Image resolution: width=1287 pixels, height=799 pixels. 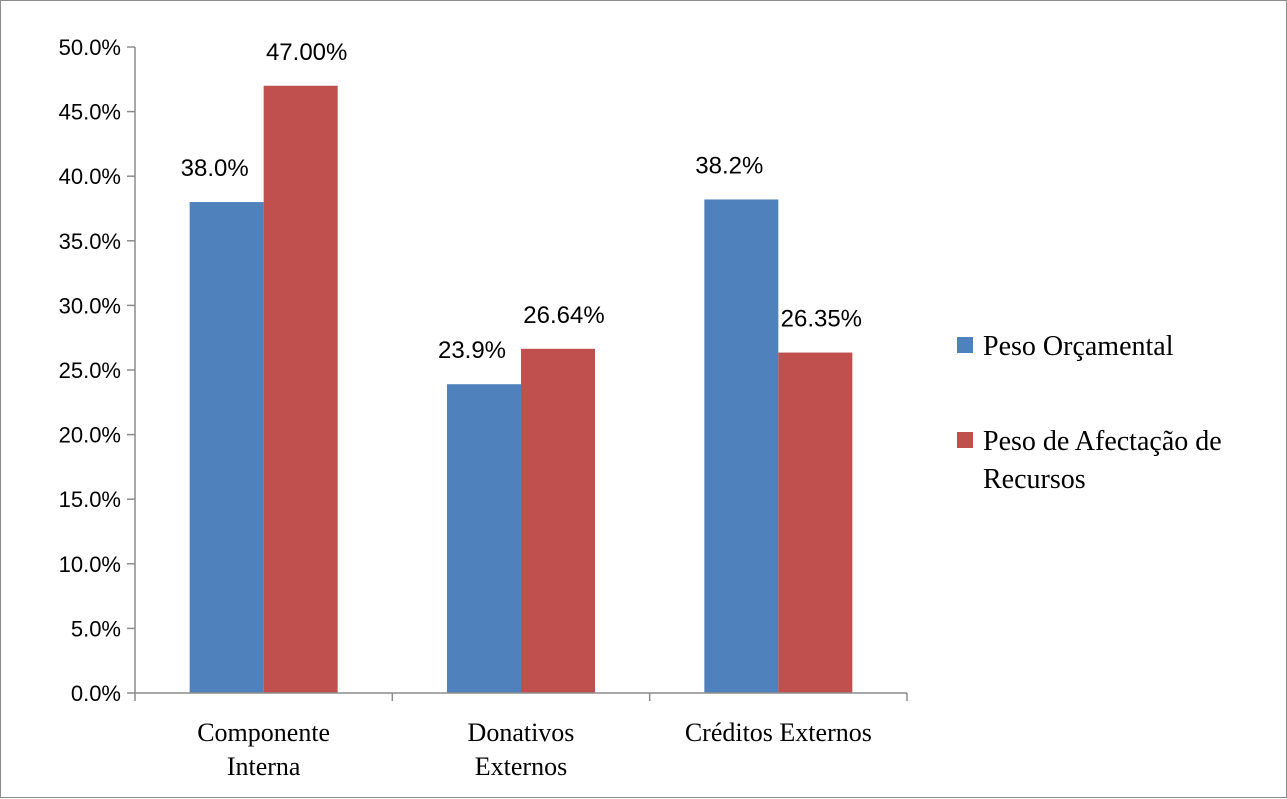 What do you see at coordinates (90, 435) in the screenshot?
I see `y-tick-label: 20.0%` at bounding box center [90, 435].